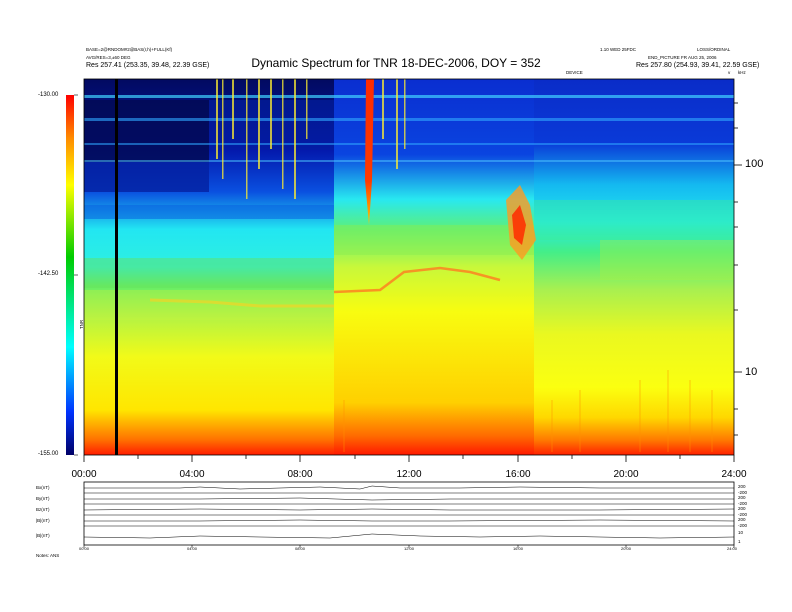 The image size is (792, 612). I want to click on footer-note: Notes: ANS, so click(48, 555).